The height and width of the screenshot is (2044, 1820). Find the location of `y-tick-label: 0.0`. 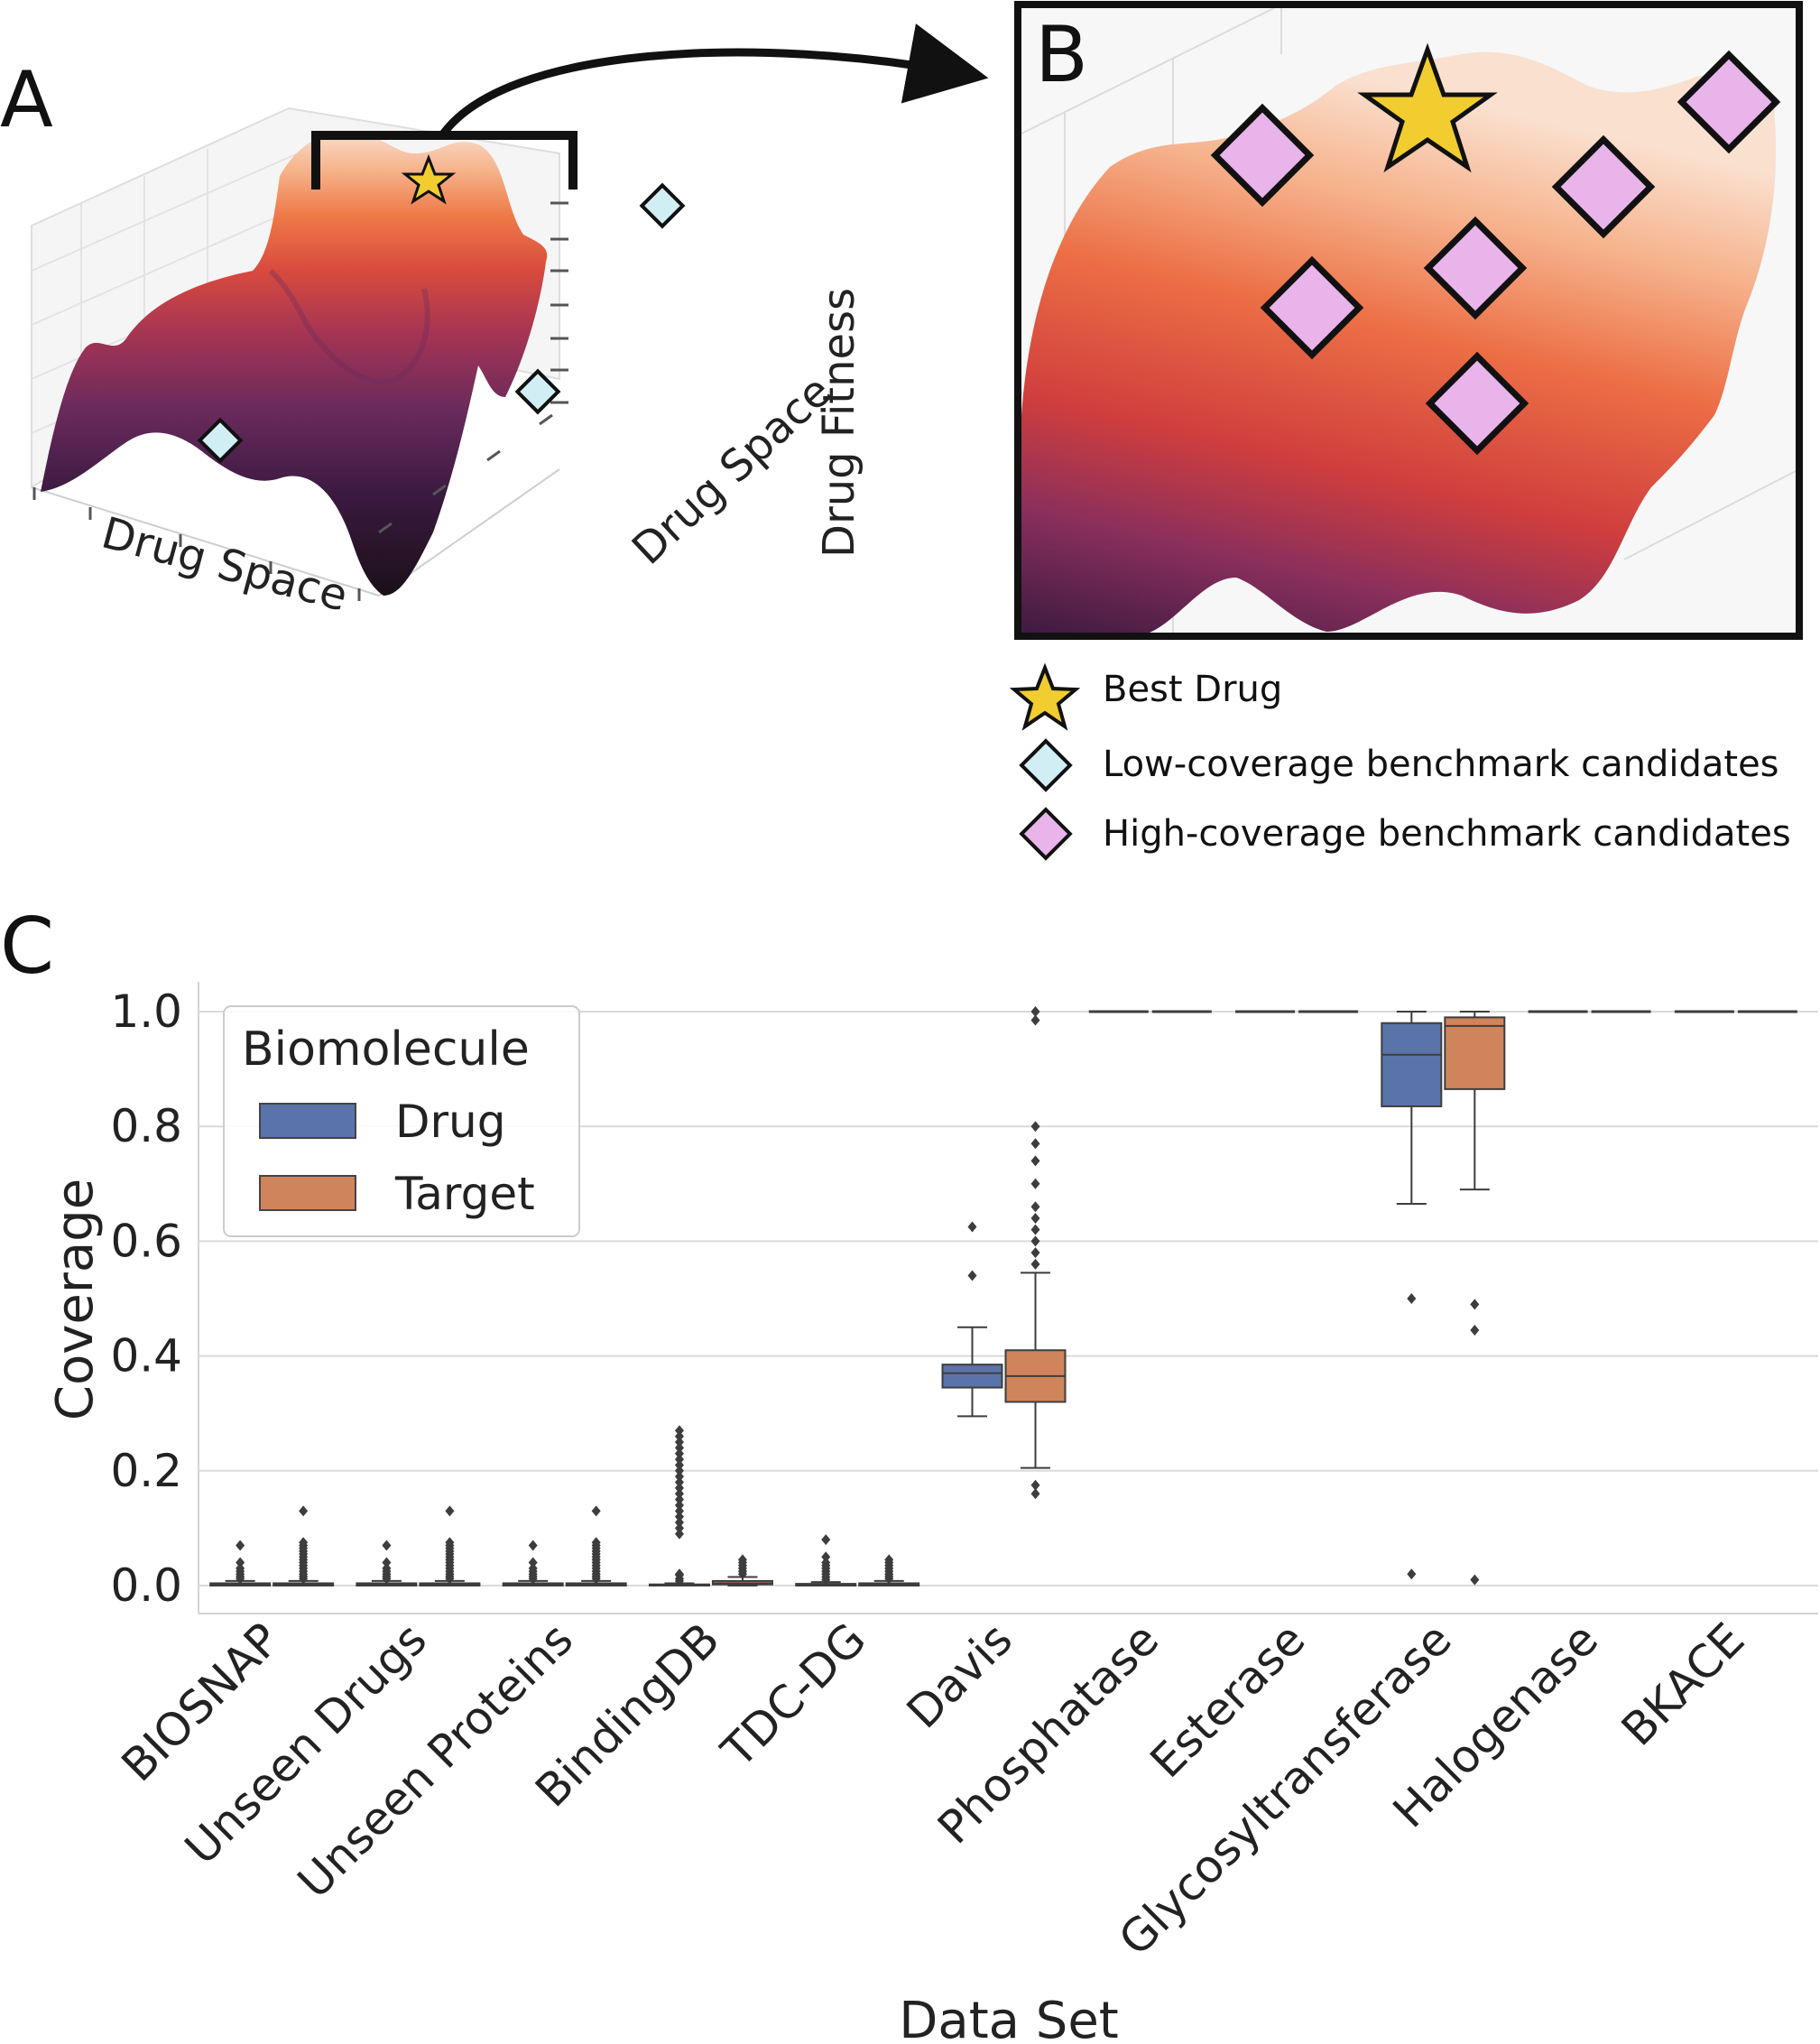

y-tick-label: 0.0 is located at coordinates (146, 1585).